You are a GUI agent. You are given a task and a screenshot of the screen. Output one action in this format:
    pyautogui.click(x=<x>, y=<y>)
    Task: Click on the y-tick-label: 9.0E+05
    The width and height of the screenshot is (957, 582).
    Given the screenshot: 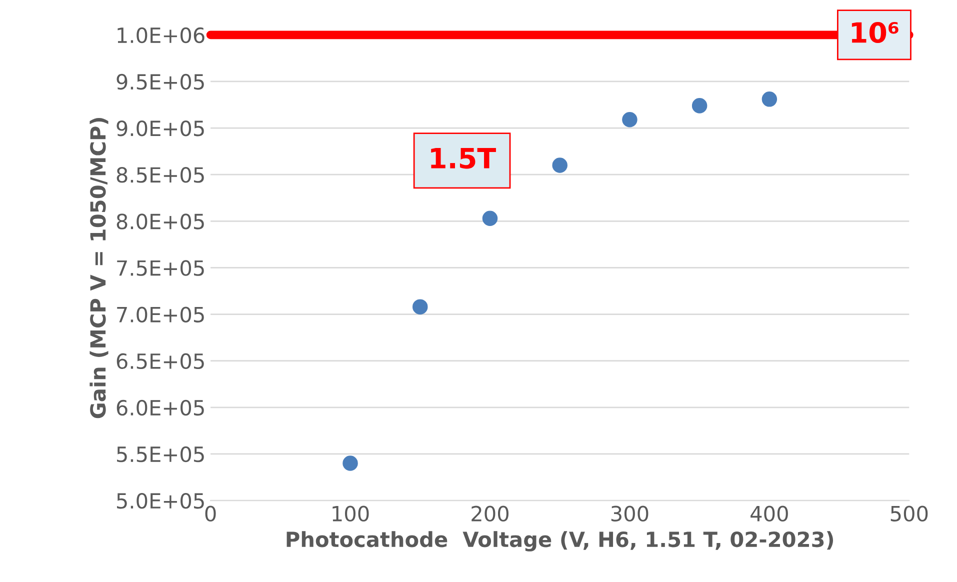 What is the action you would take?
    pyautogui.click(x=160, y=128)
    